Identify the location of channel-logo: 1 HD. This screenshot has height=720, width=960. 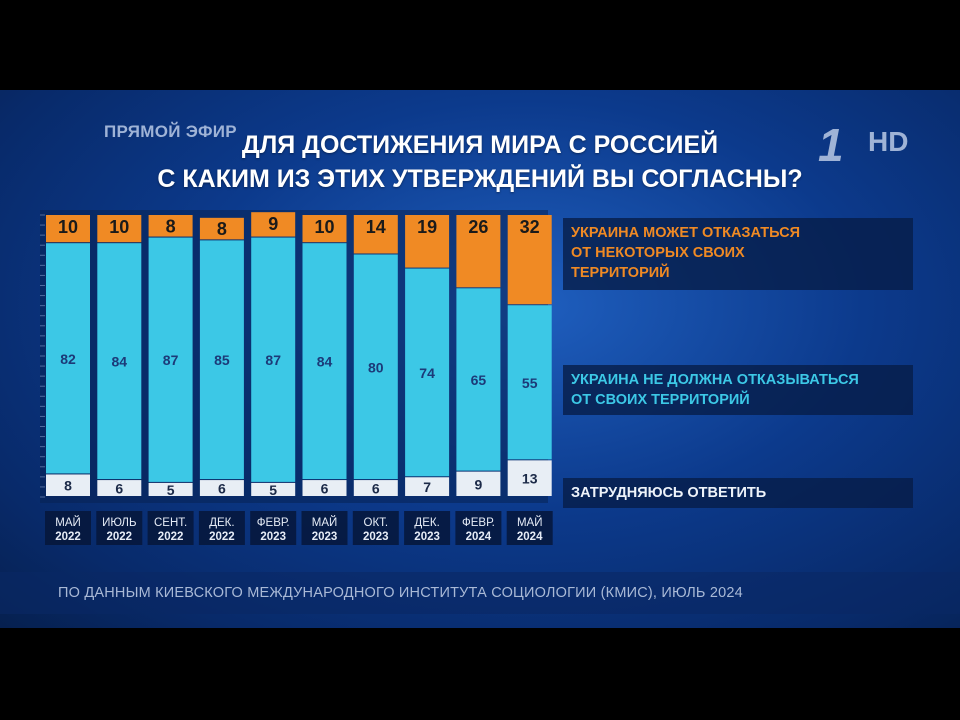
(868, 145).